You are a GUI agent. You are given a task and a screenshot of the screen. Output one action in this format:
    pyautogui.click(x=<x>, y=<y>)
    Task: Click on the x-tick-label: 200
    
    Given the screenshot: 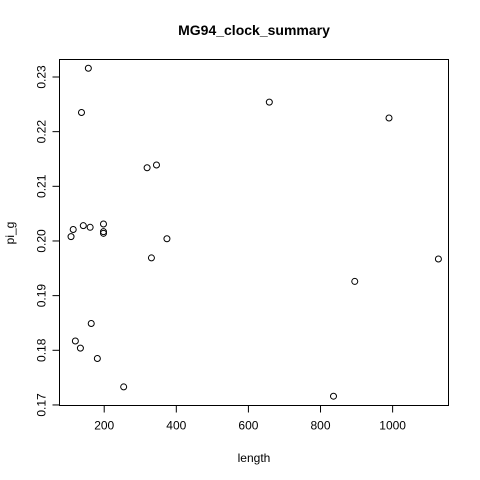 What is the action you would take?
    pyautogui.click(x=104, y=426)
    